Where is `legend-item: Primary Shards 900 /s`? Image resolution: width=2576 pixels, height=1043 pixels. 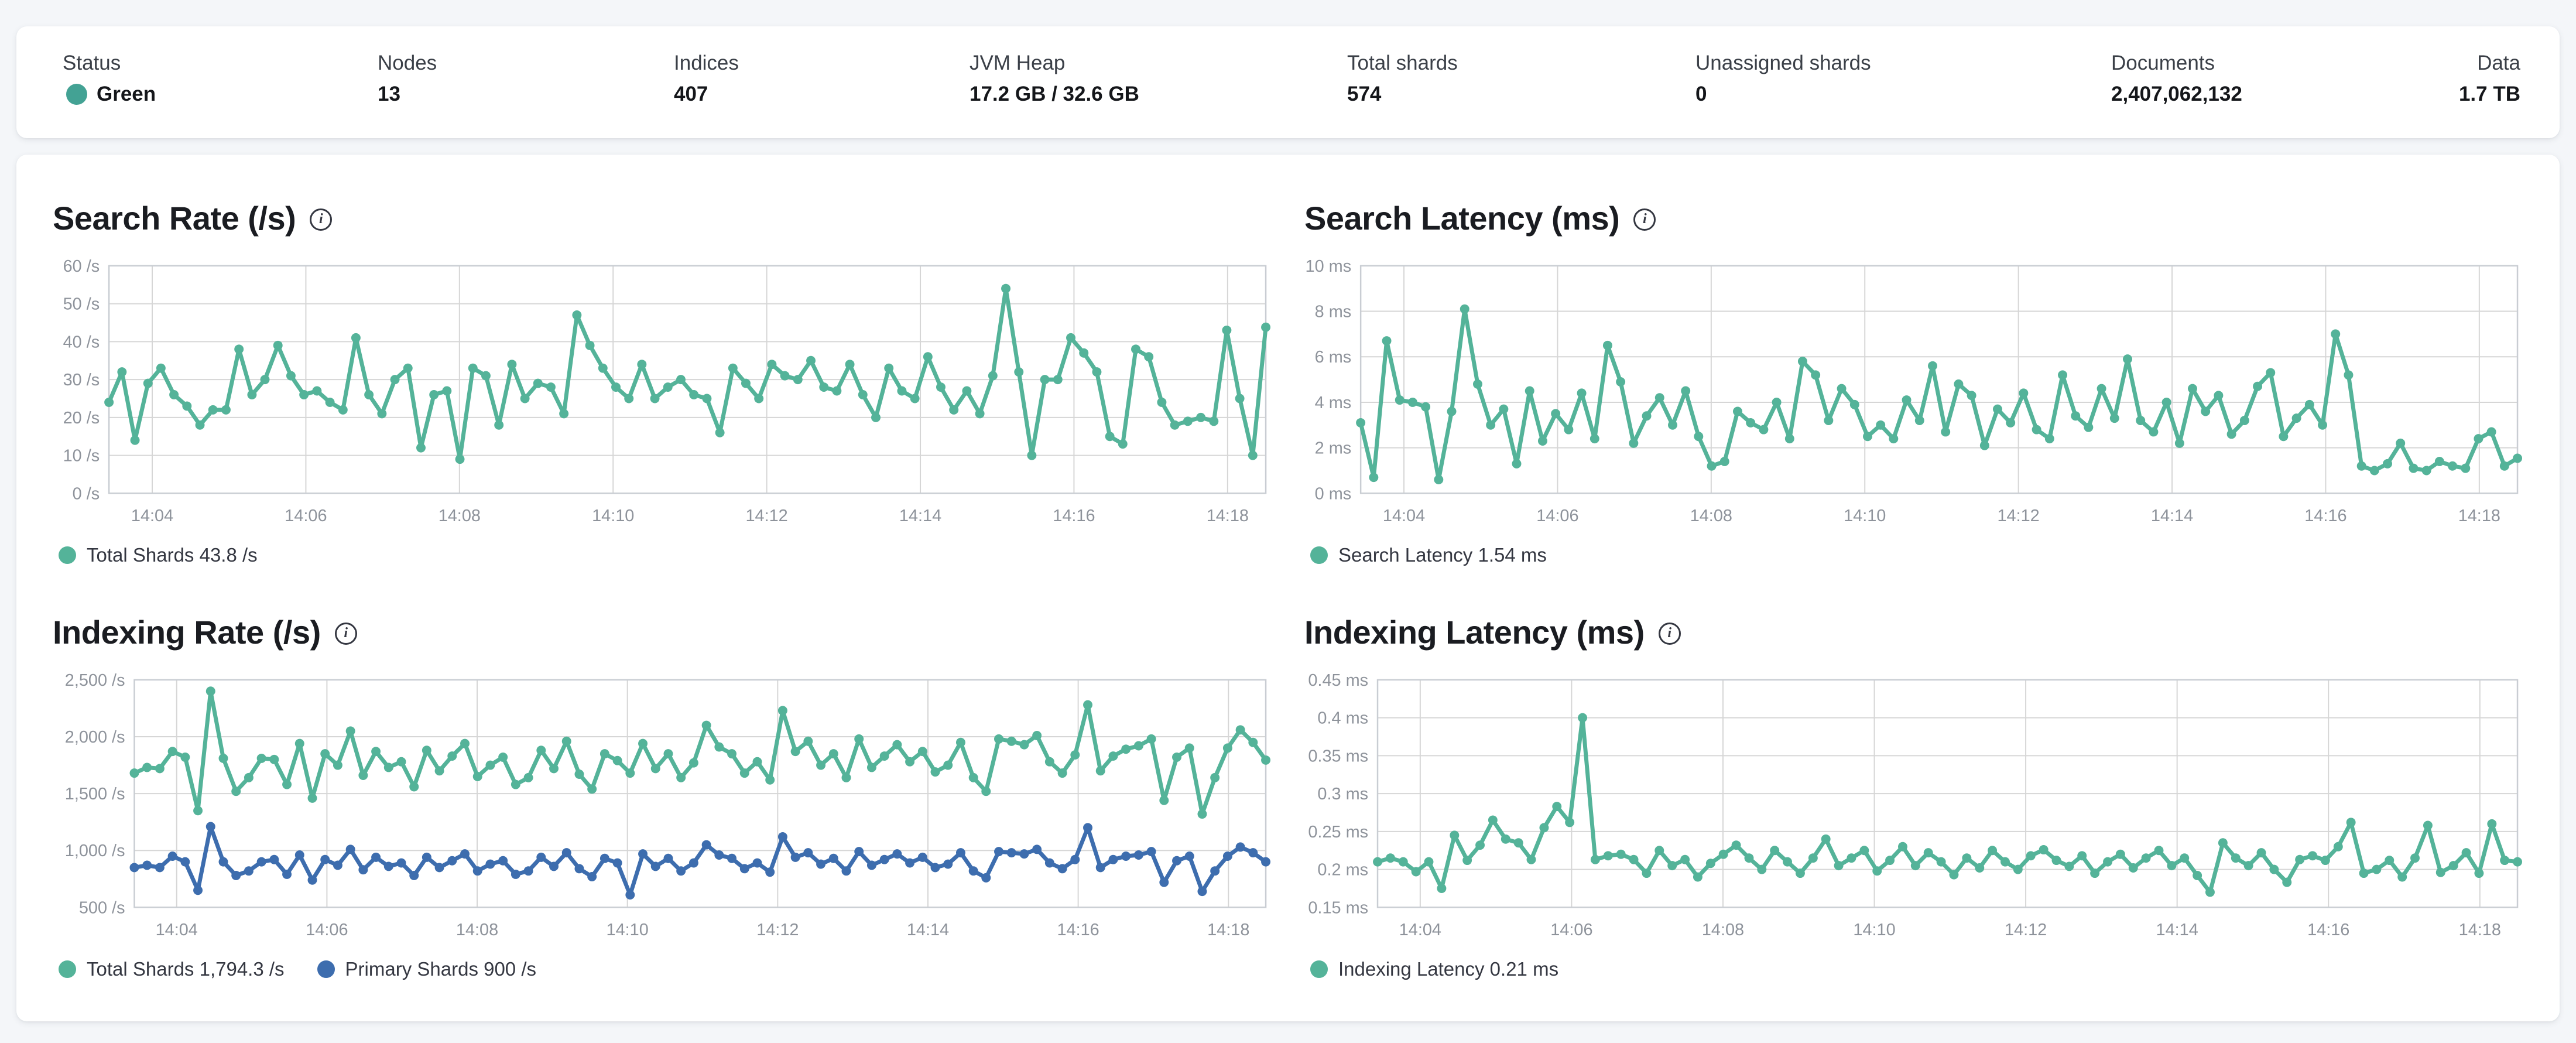
legend-item: Primary Shards 900 /s is located at coordinates (426, 969).